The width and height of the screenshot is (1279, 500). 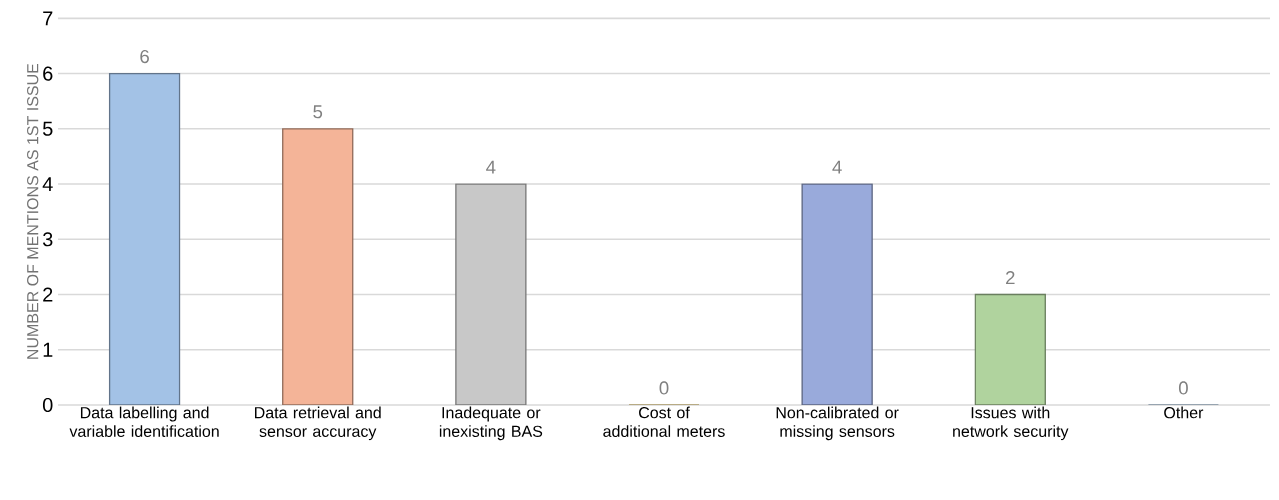 What do you see at coordinates (1184, 412) in the screenshot?
I see `x-tick-label: Other` at bounding box center [1184, 412].